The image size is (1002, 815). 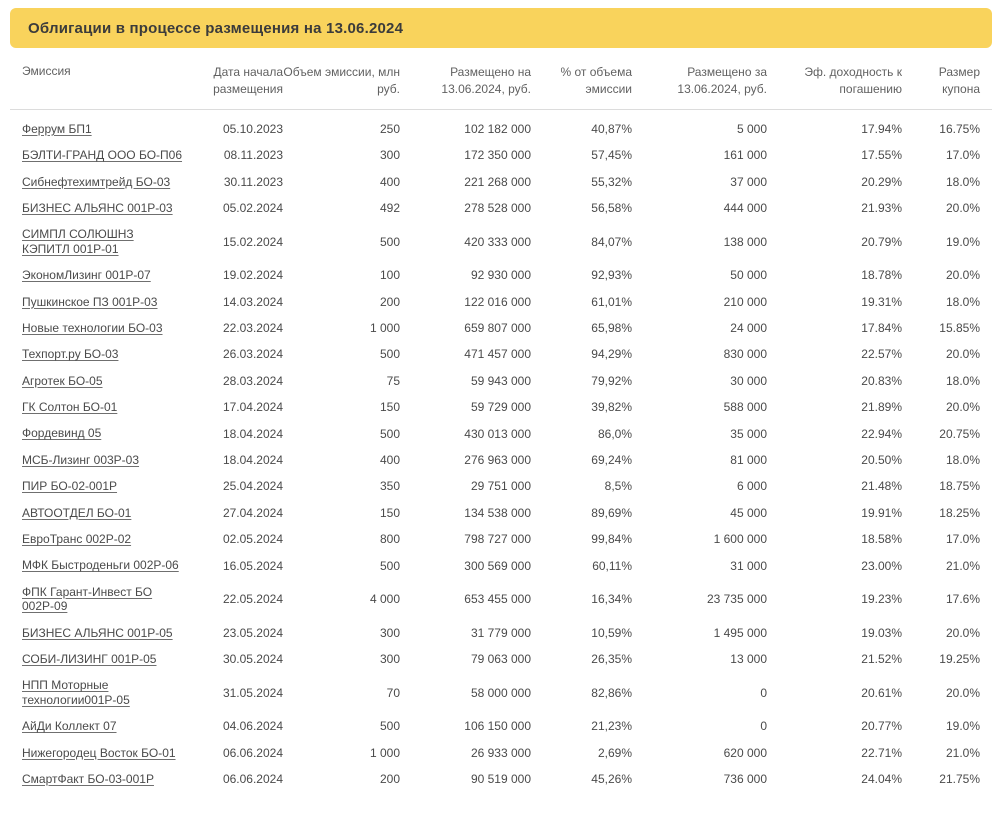 What do you see at coordinates (611, 512) in the screenshot?
I see `cell-pct-of-volume: 89,69%` at bounding box center [611, 512].